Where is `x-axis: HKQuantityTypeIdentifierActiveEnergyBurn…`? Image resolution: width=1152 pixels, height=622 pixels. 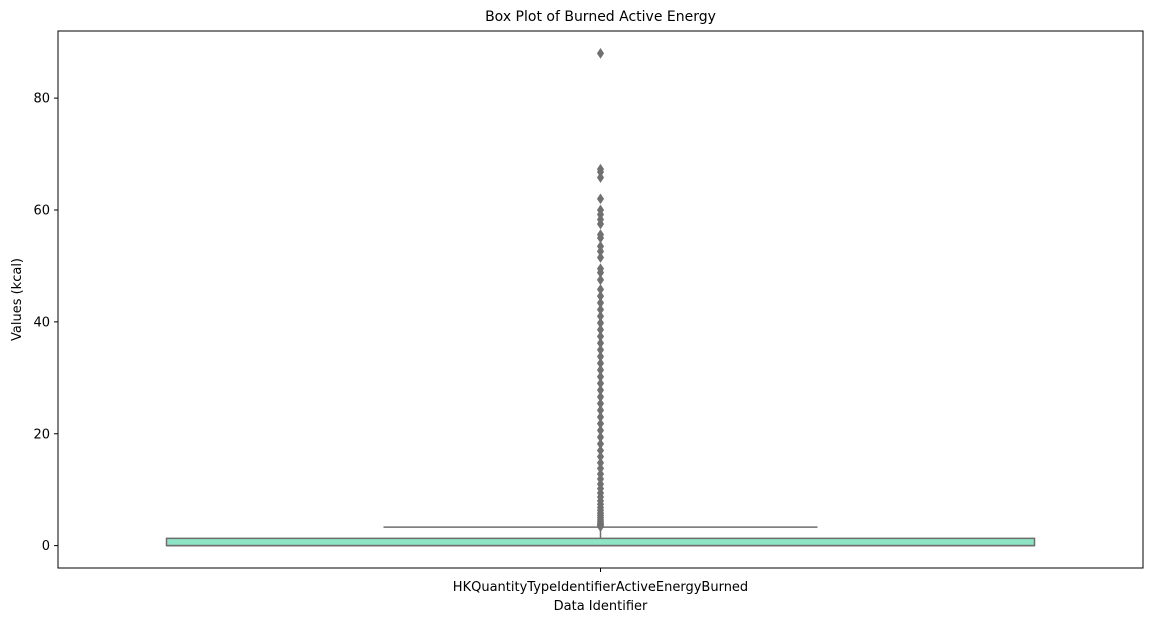
x-axis: HKQuantityTypeIdentifierActiveEnergyBurn… is located at coordinates (600, 581).